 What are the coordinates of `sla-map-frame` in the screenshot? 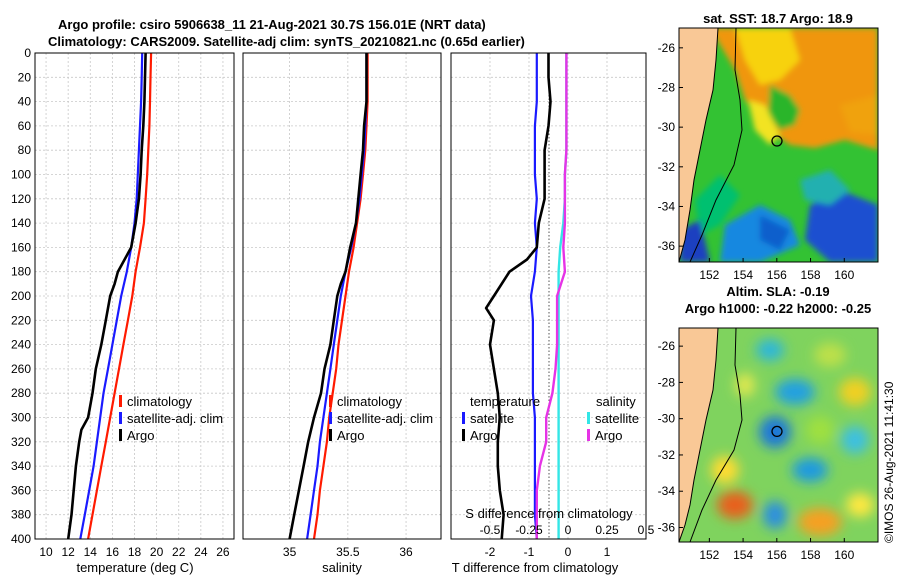 It's located at (778, 435).